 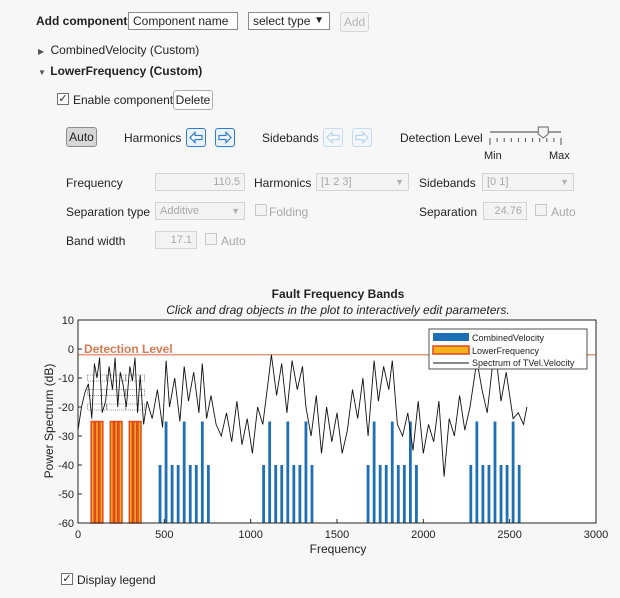 I want to click on delete-button: Delete, so click(x=193, y=100).